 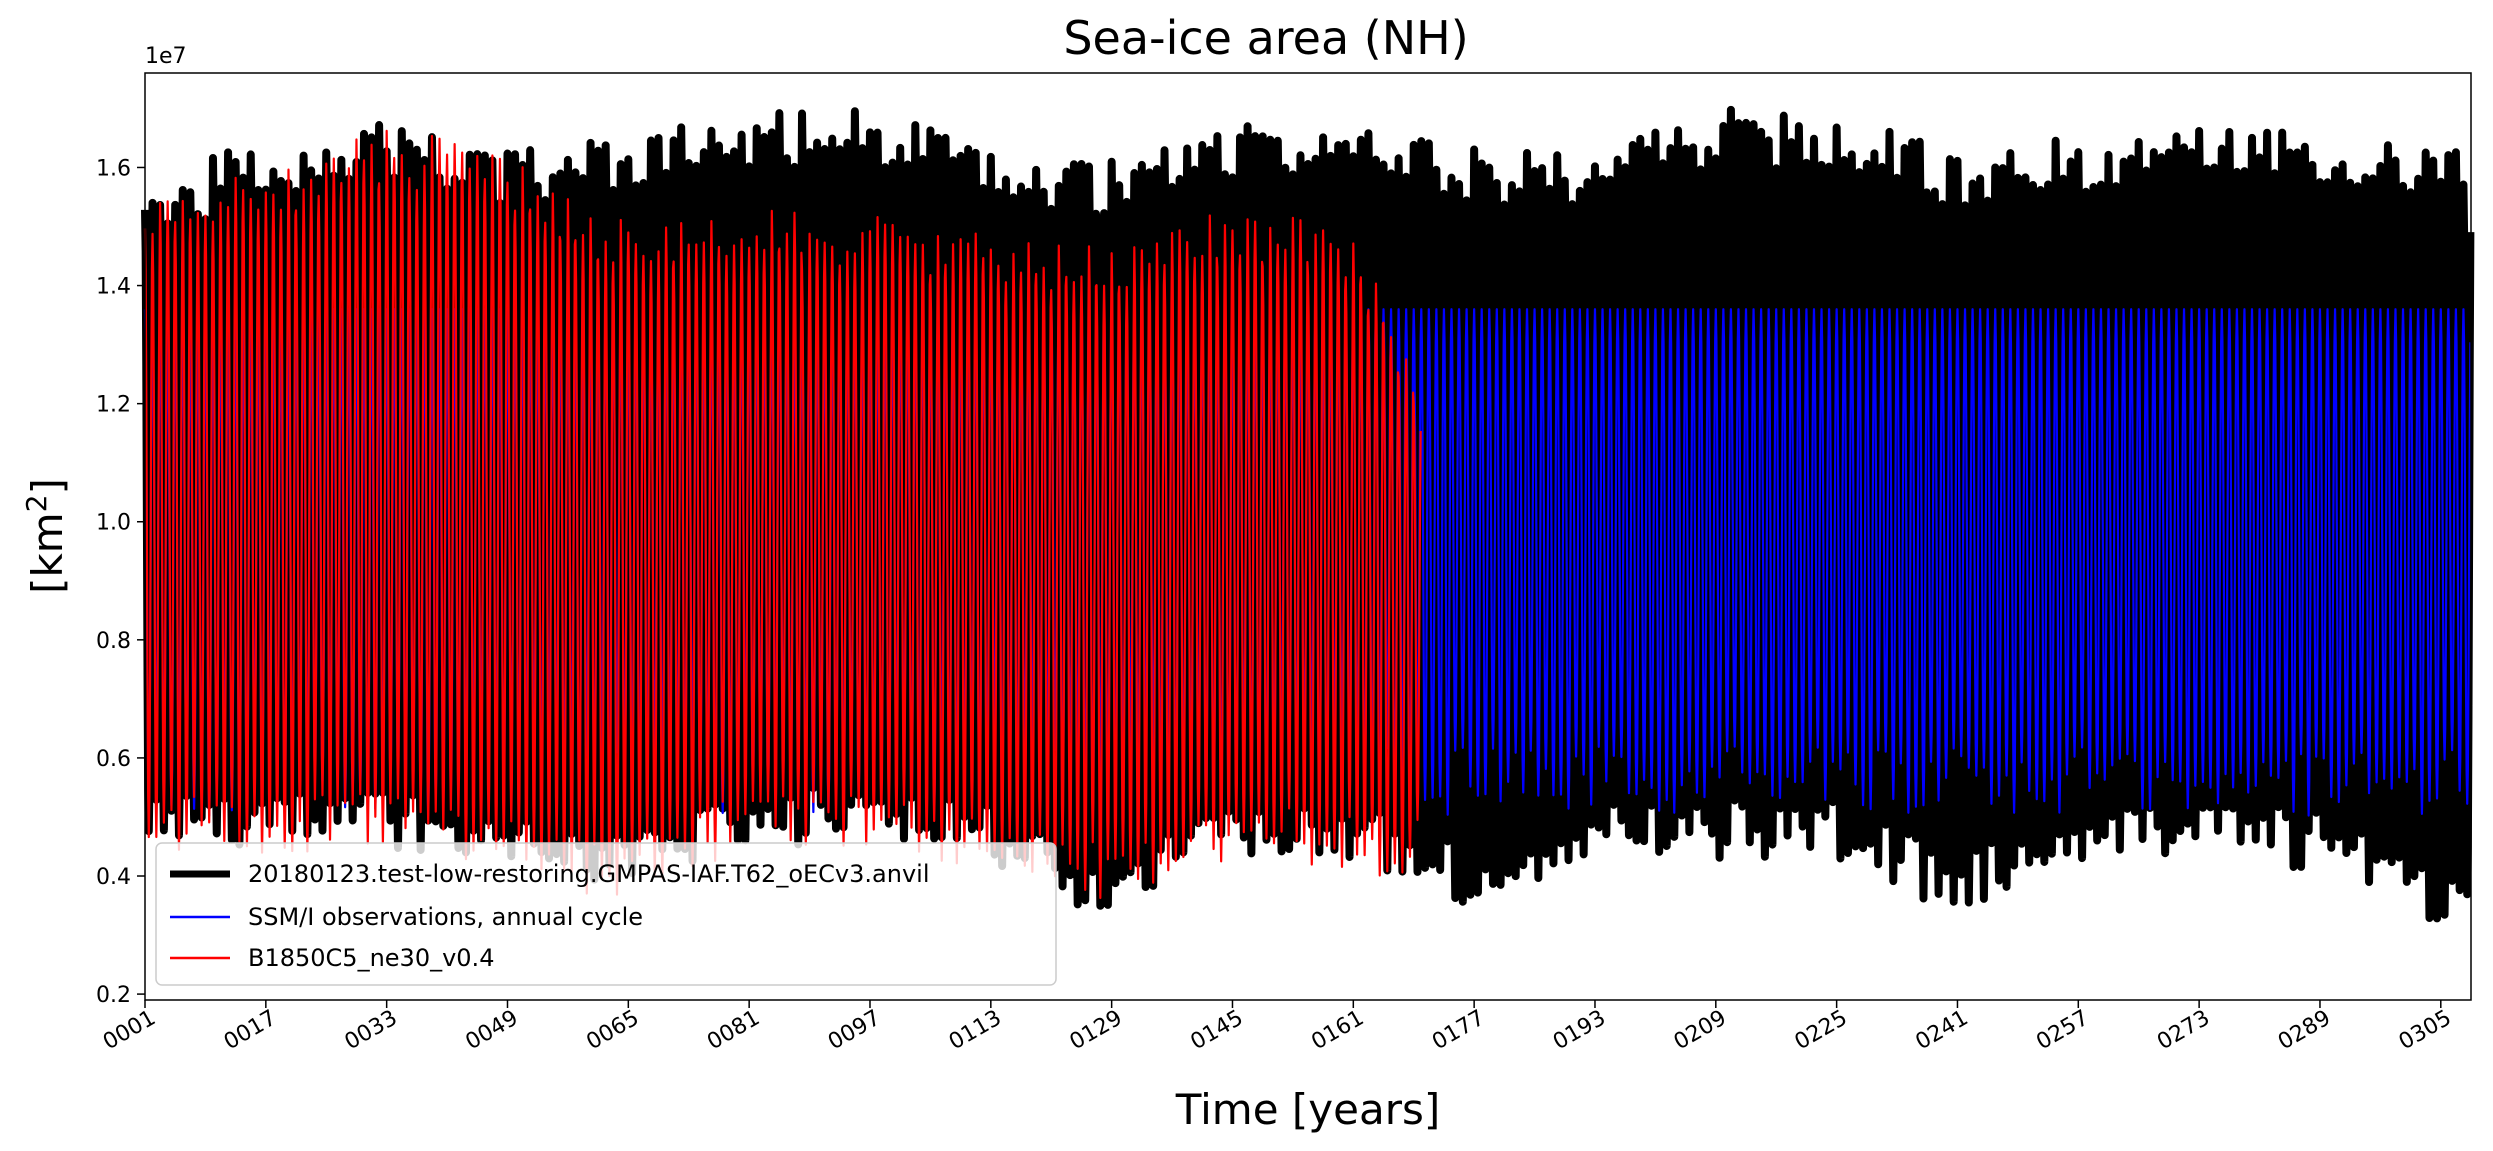 I want to click on y-tick-label: 0.4, so click(x=113, y=877).